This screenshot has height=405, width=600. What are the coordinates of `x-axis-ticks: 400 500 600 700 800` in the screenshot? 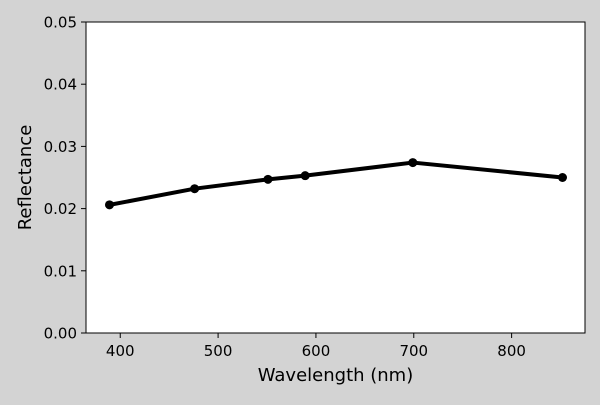 It's located at (316, 346).